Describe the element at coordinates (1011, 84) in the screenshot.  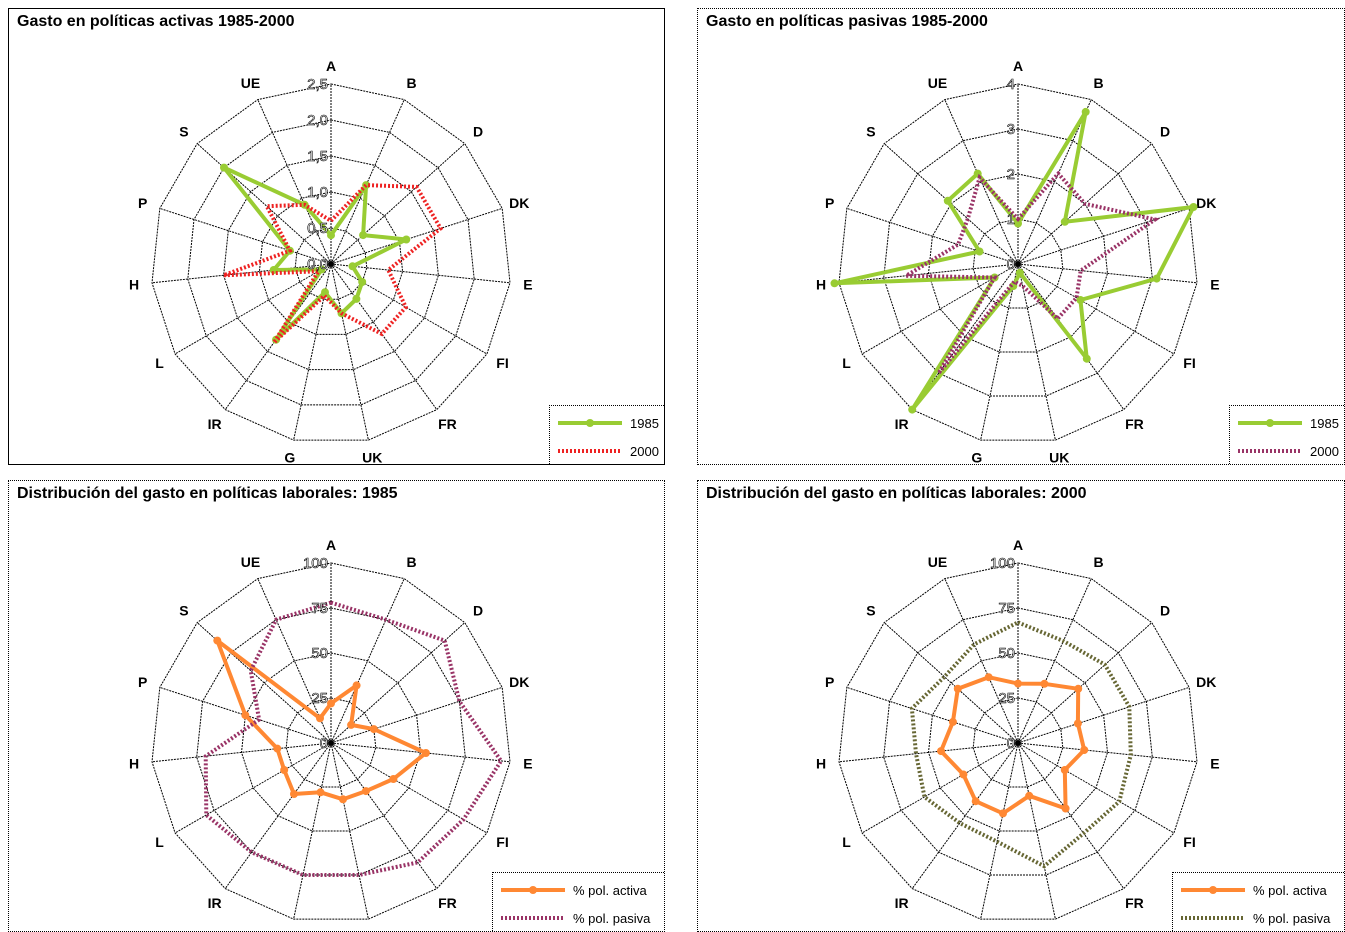
I see `tick-label: 4` at that location.